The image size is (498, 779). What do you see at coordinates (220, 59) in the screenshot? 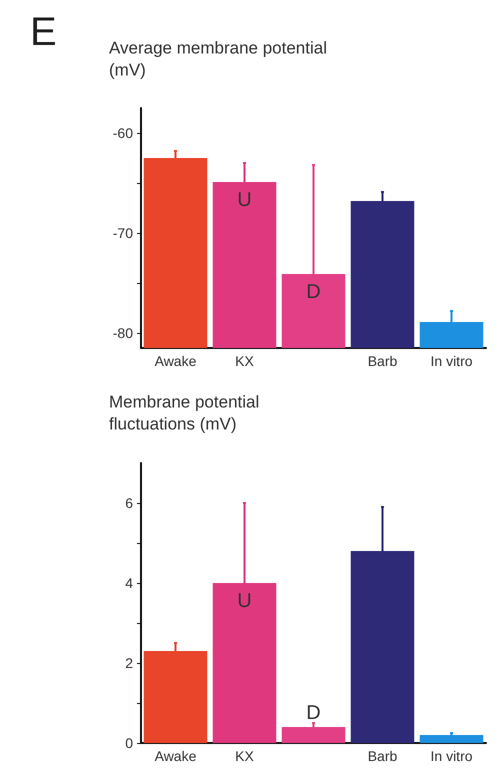
I see `chart-title: Average membrane potential (mV)` at bounding box center [220, 59].